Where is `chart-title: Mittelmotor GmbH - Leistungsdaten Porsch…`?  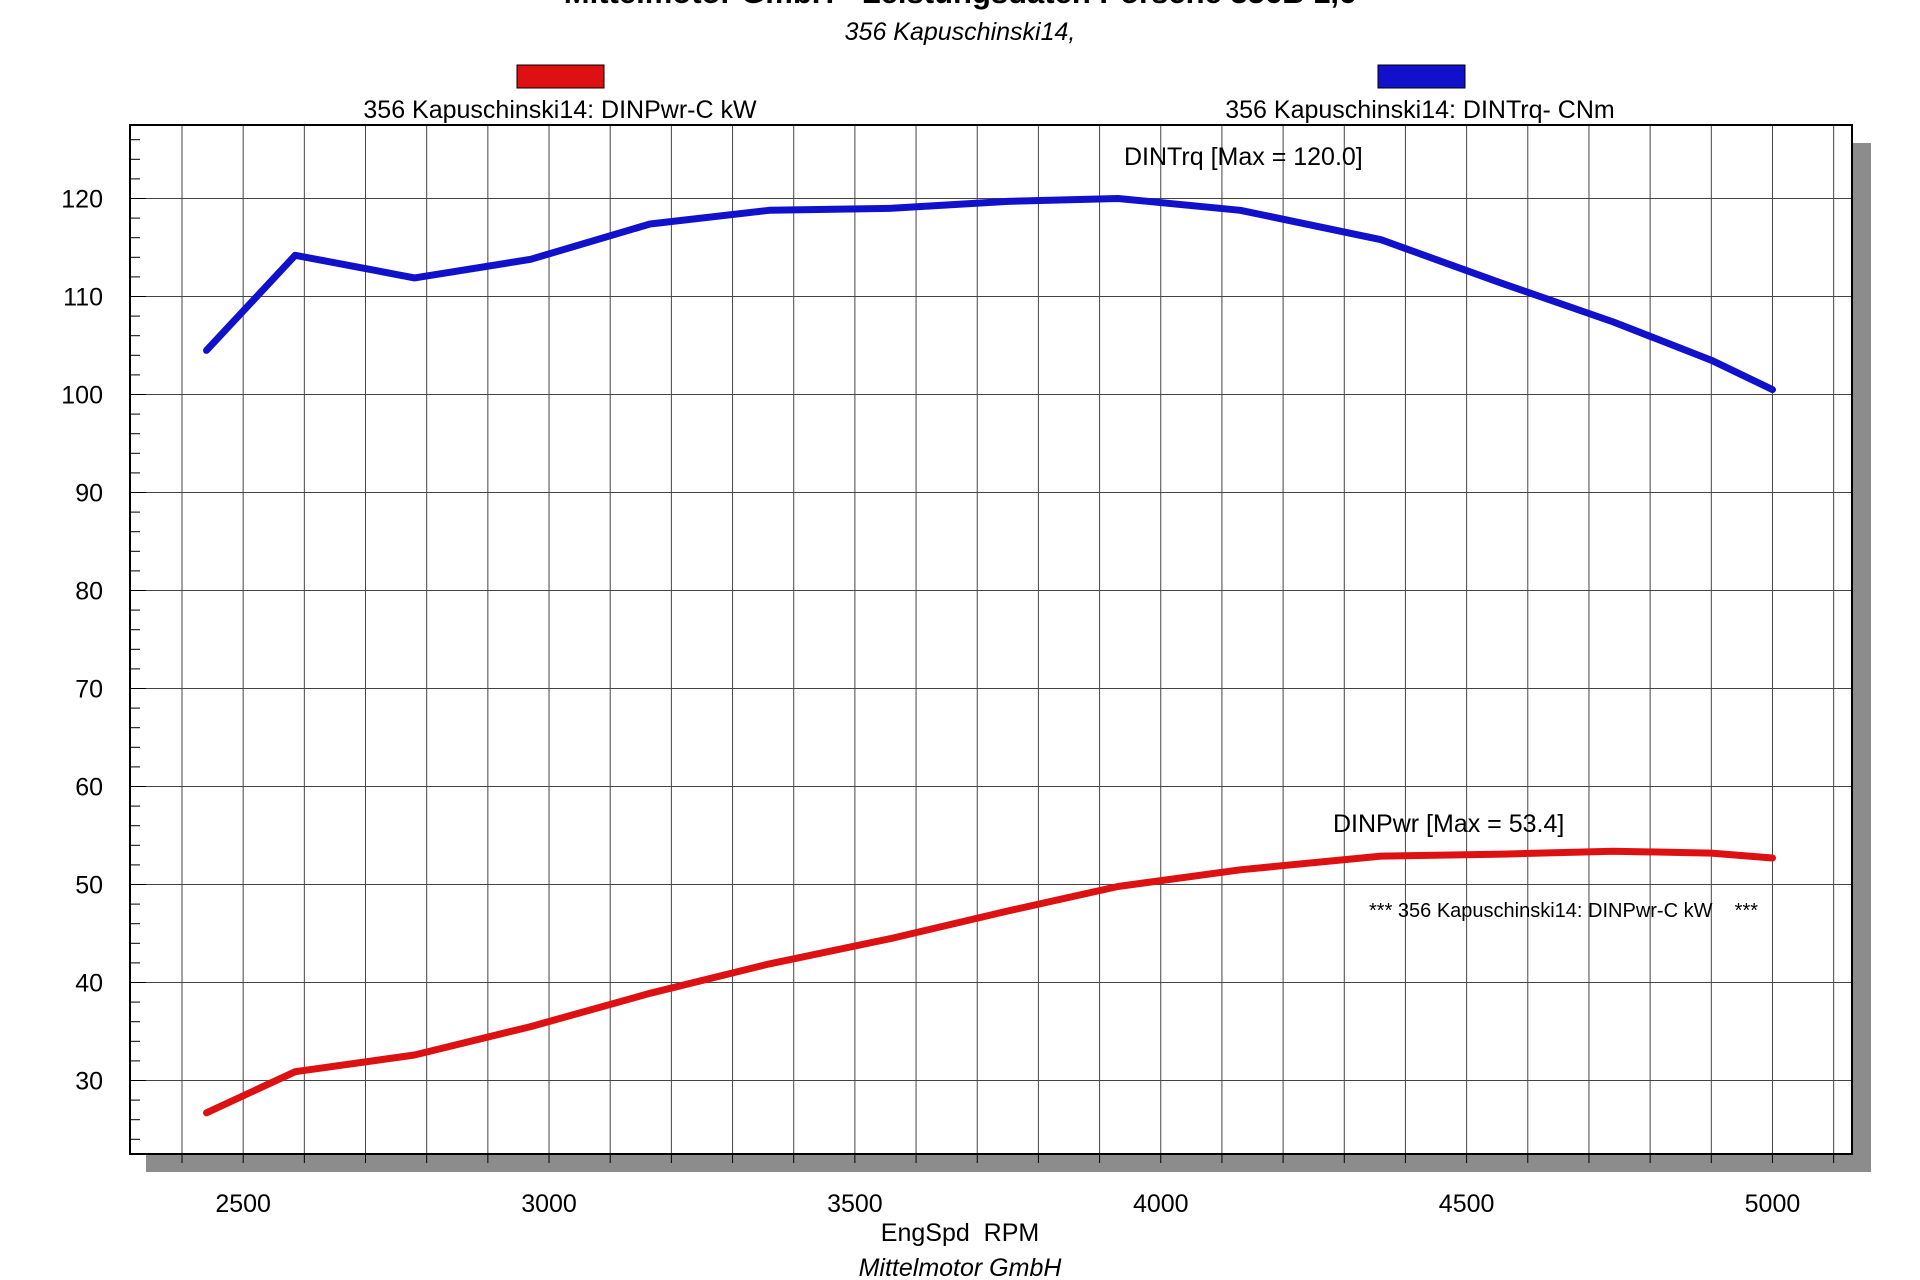 chart-title: Mittelmotor GmbH - Leistungsdaten Porsch… is located at coordinates (960, 5).